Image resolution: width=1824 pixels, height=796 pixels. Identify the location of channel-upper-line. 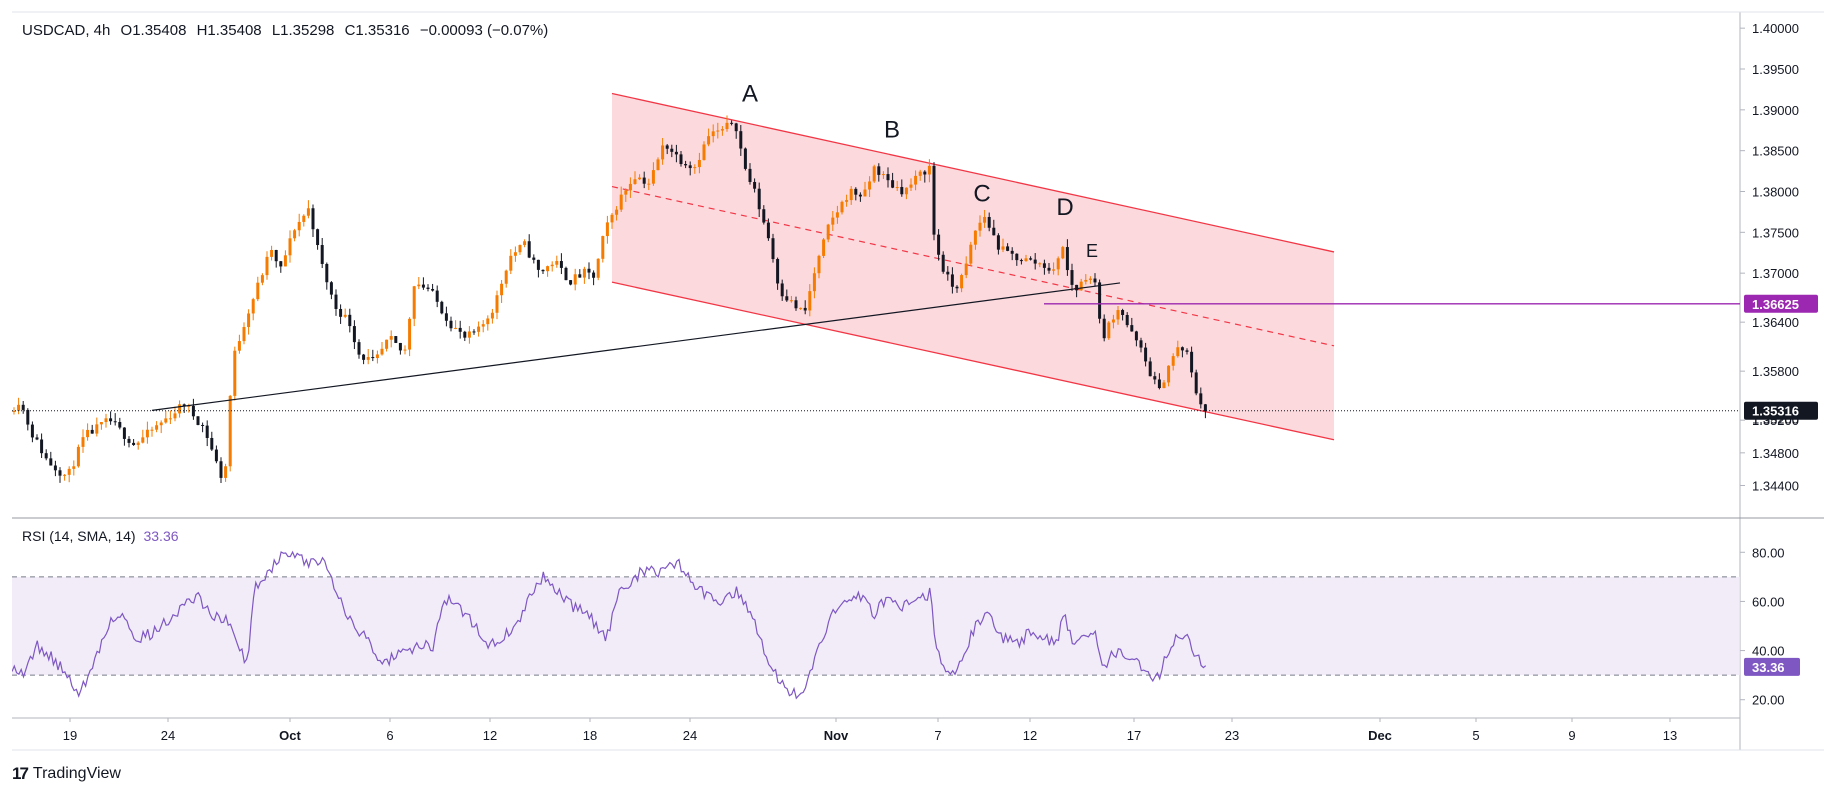
(973, 172).